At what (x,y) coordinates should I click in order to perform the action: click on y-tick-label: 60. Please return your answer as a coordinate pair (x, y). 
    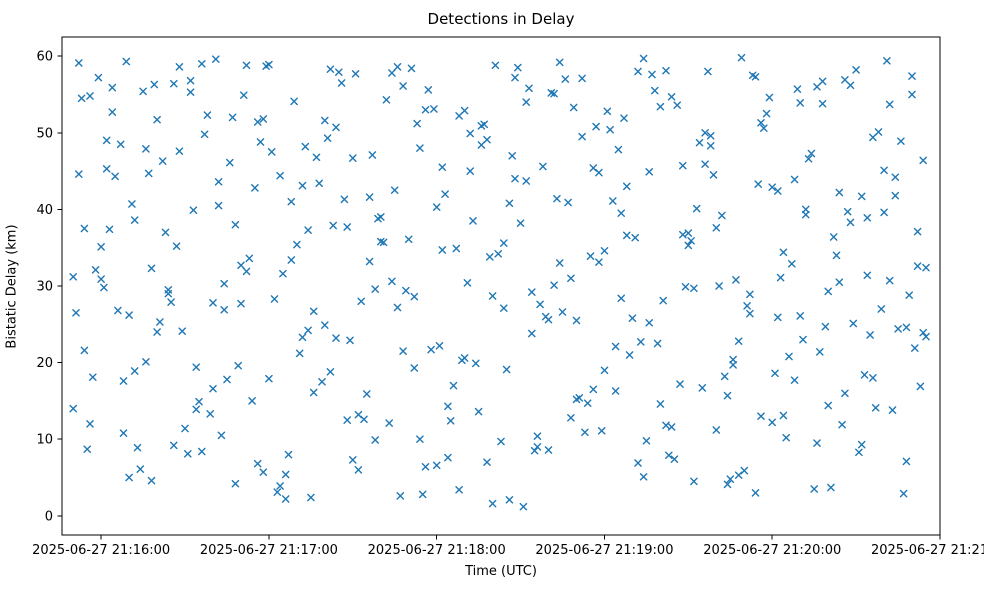
    Looking at the image, I should click on (44, 57).